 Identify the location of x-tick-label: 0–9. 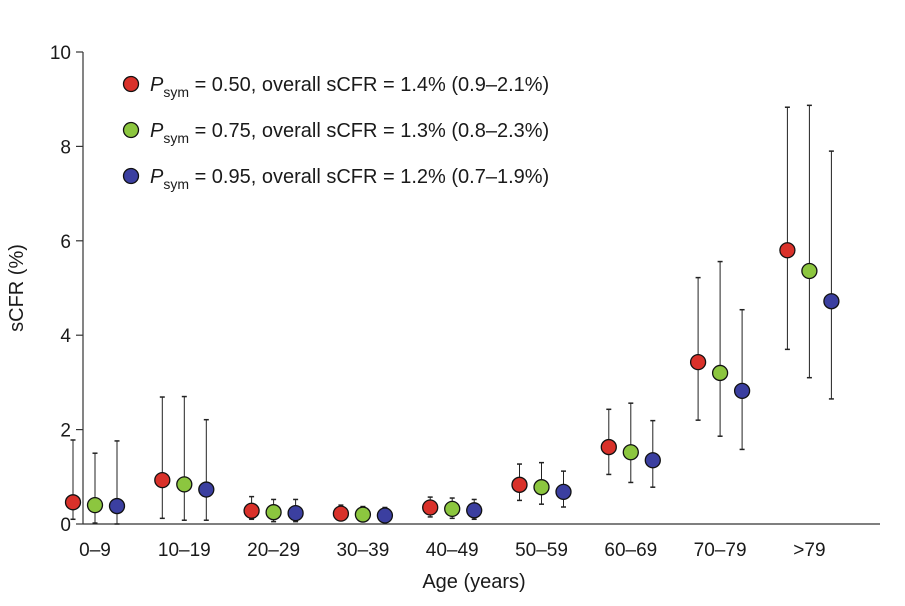
(95, 550).